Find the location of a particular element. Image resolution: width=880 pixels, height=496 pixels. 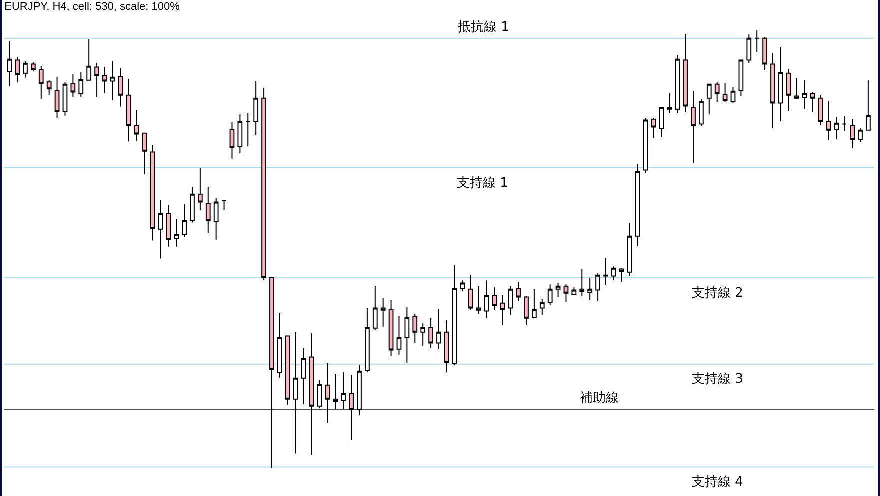

ref-line-label: 支持線 1 is located at coordinates (482, 183).